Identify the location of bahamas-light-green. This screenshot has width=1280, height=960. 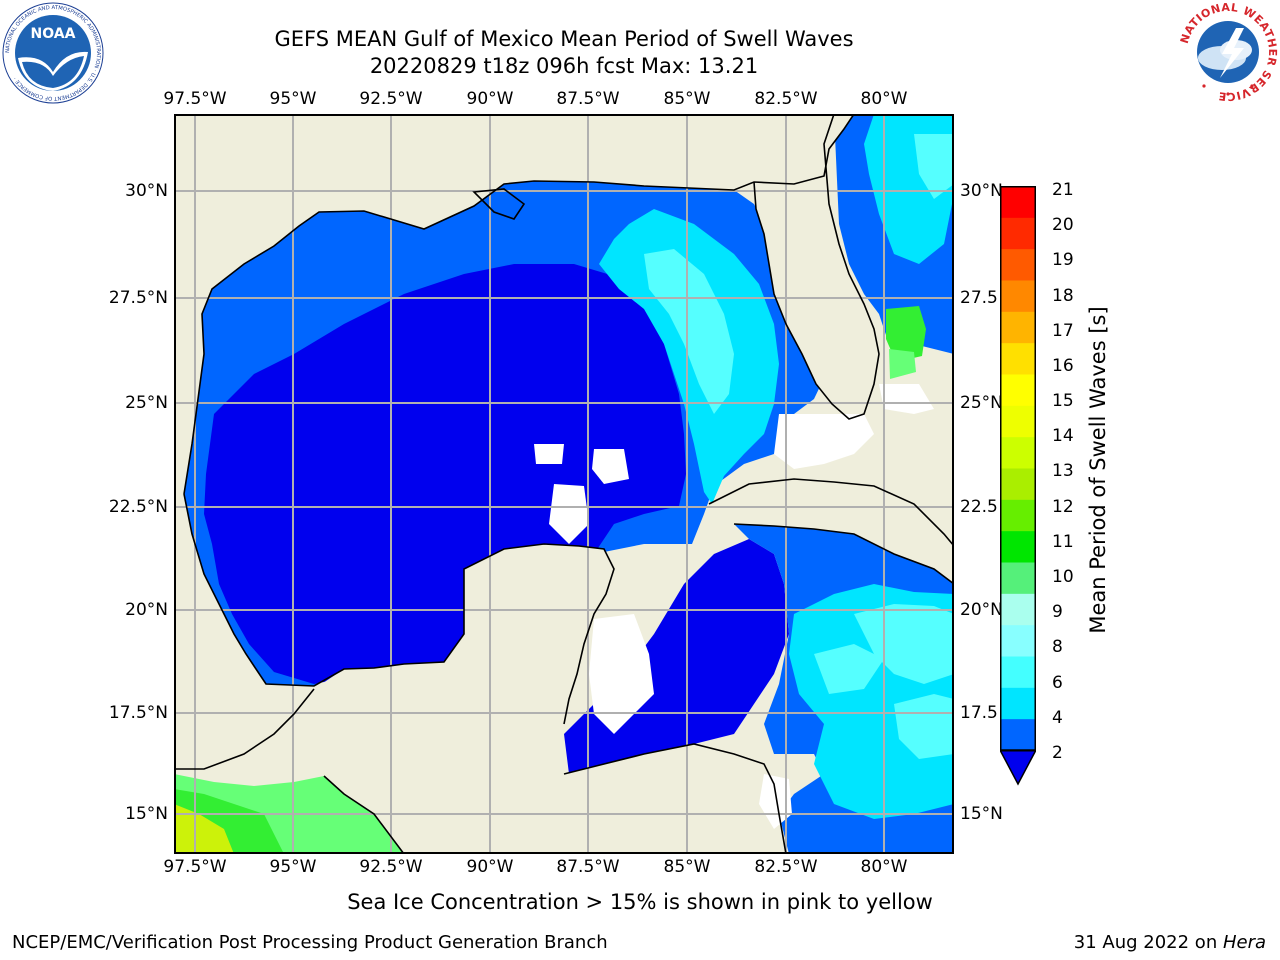
(902, 364).